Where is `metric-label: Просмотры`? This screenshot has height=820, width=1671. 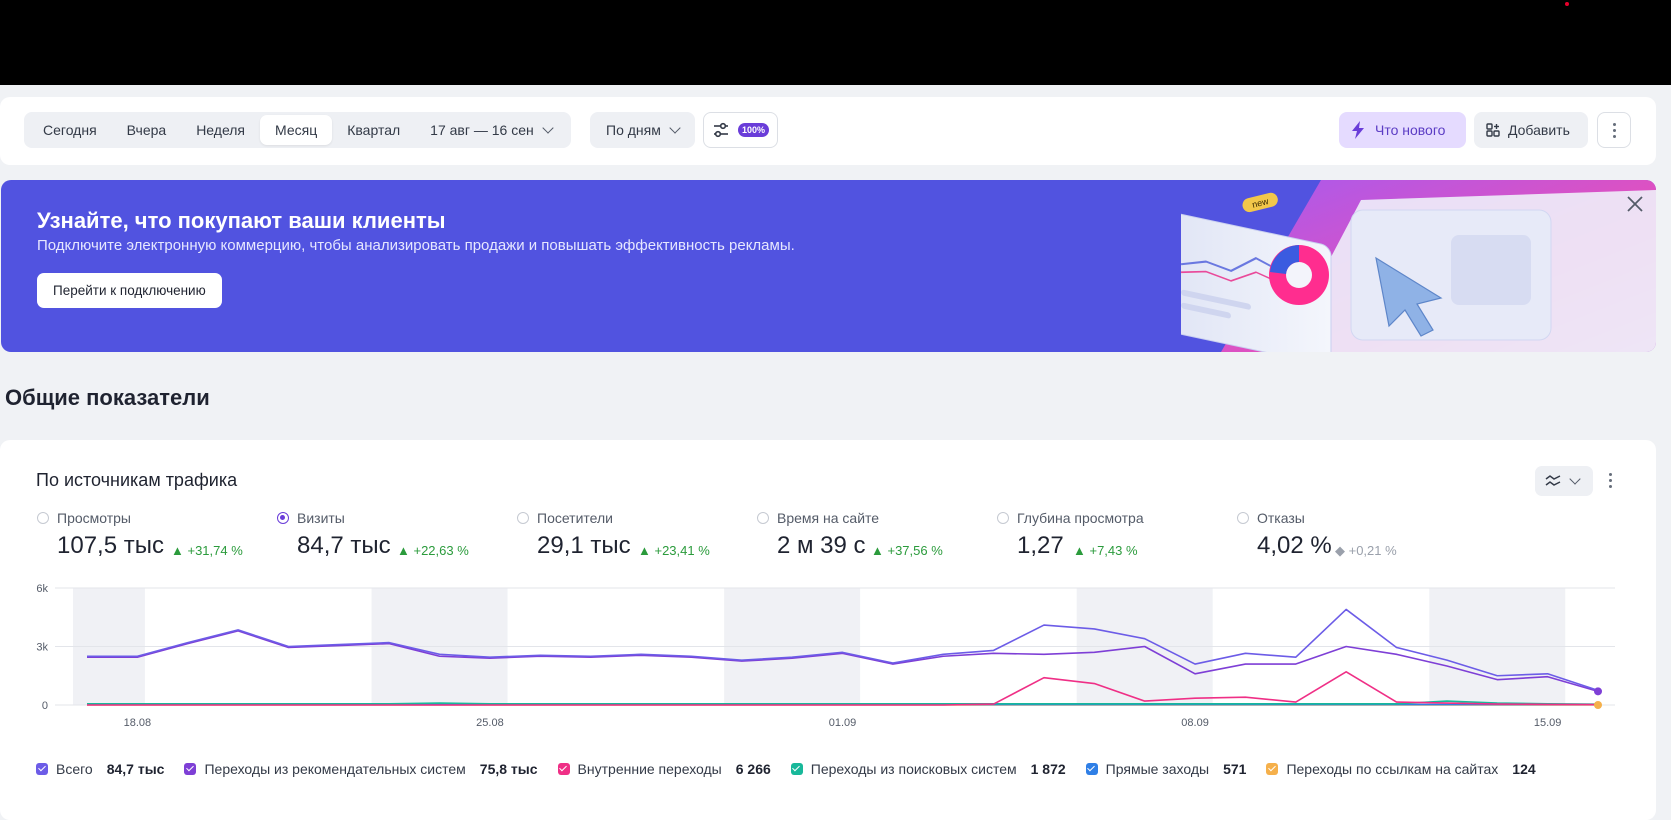 metric-label: Просмотры is located at coordinates (94, 518).